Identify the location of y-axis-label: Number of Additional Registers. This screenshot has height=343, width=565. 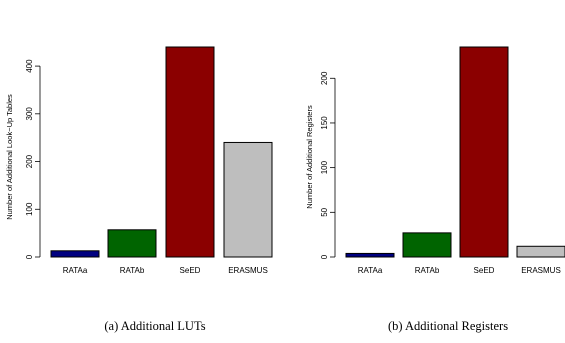
(309, 157).